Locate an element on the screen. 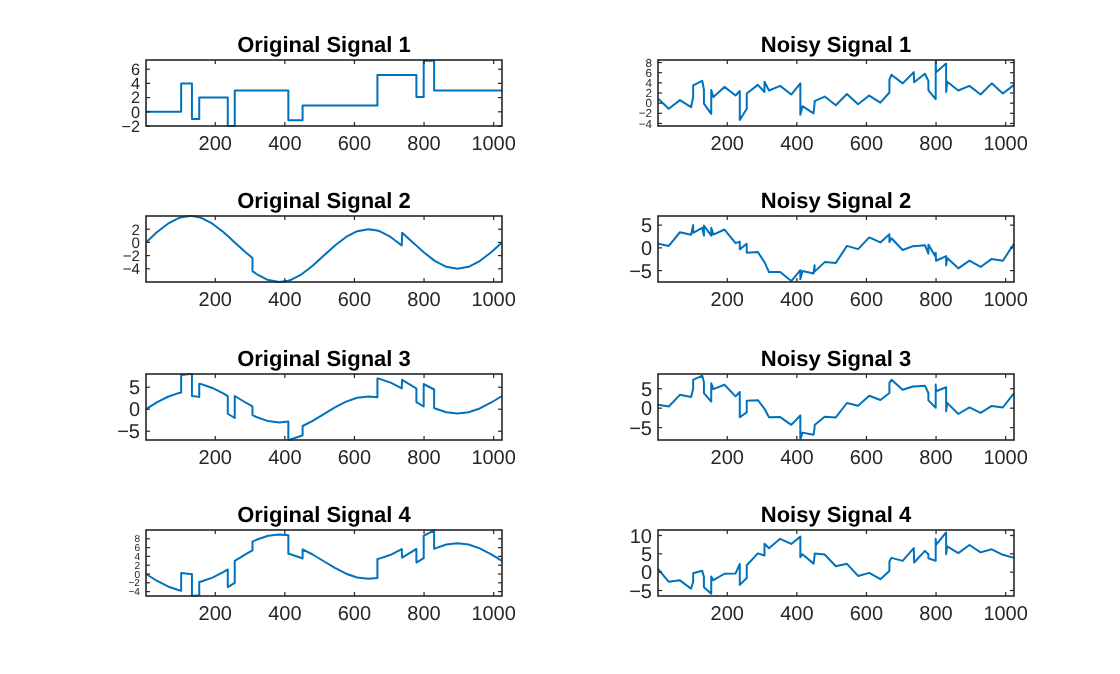  chart-title: Original Signal 3 is located at coordinates (324, 360).